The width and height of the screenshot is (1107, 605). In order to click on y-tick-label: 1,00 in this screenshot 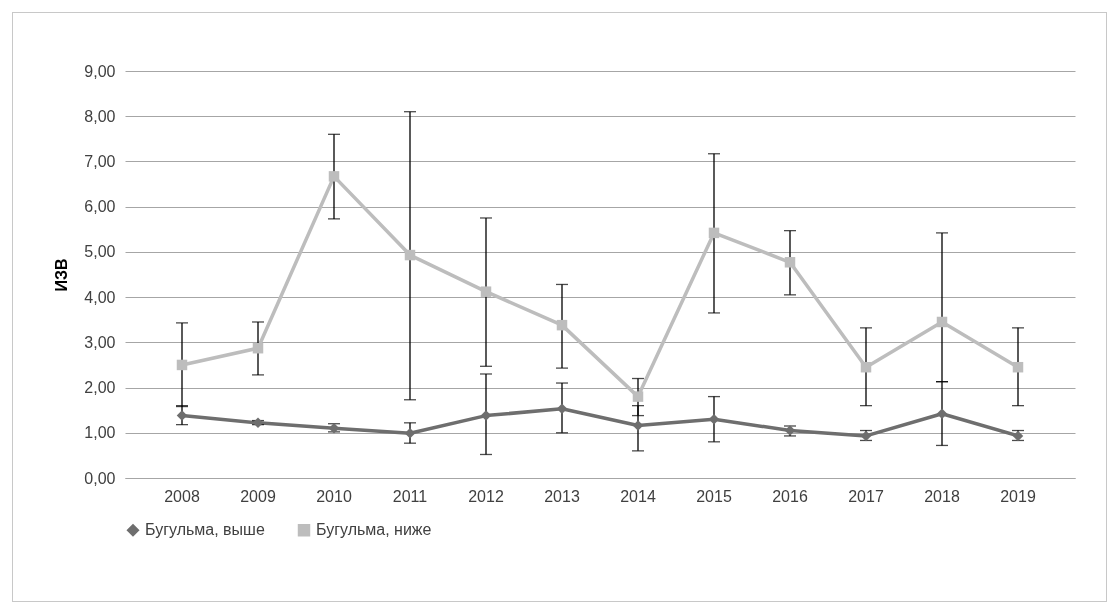, I will do `click(100, 433)`.